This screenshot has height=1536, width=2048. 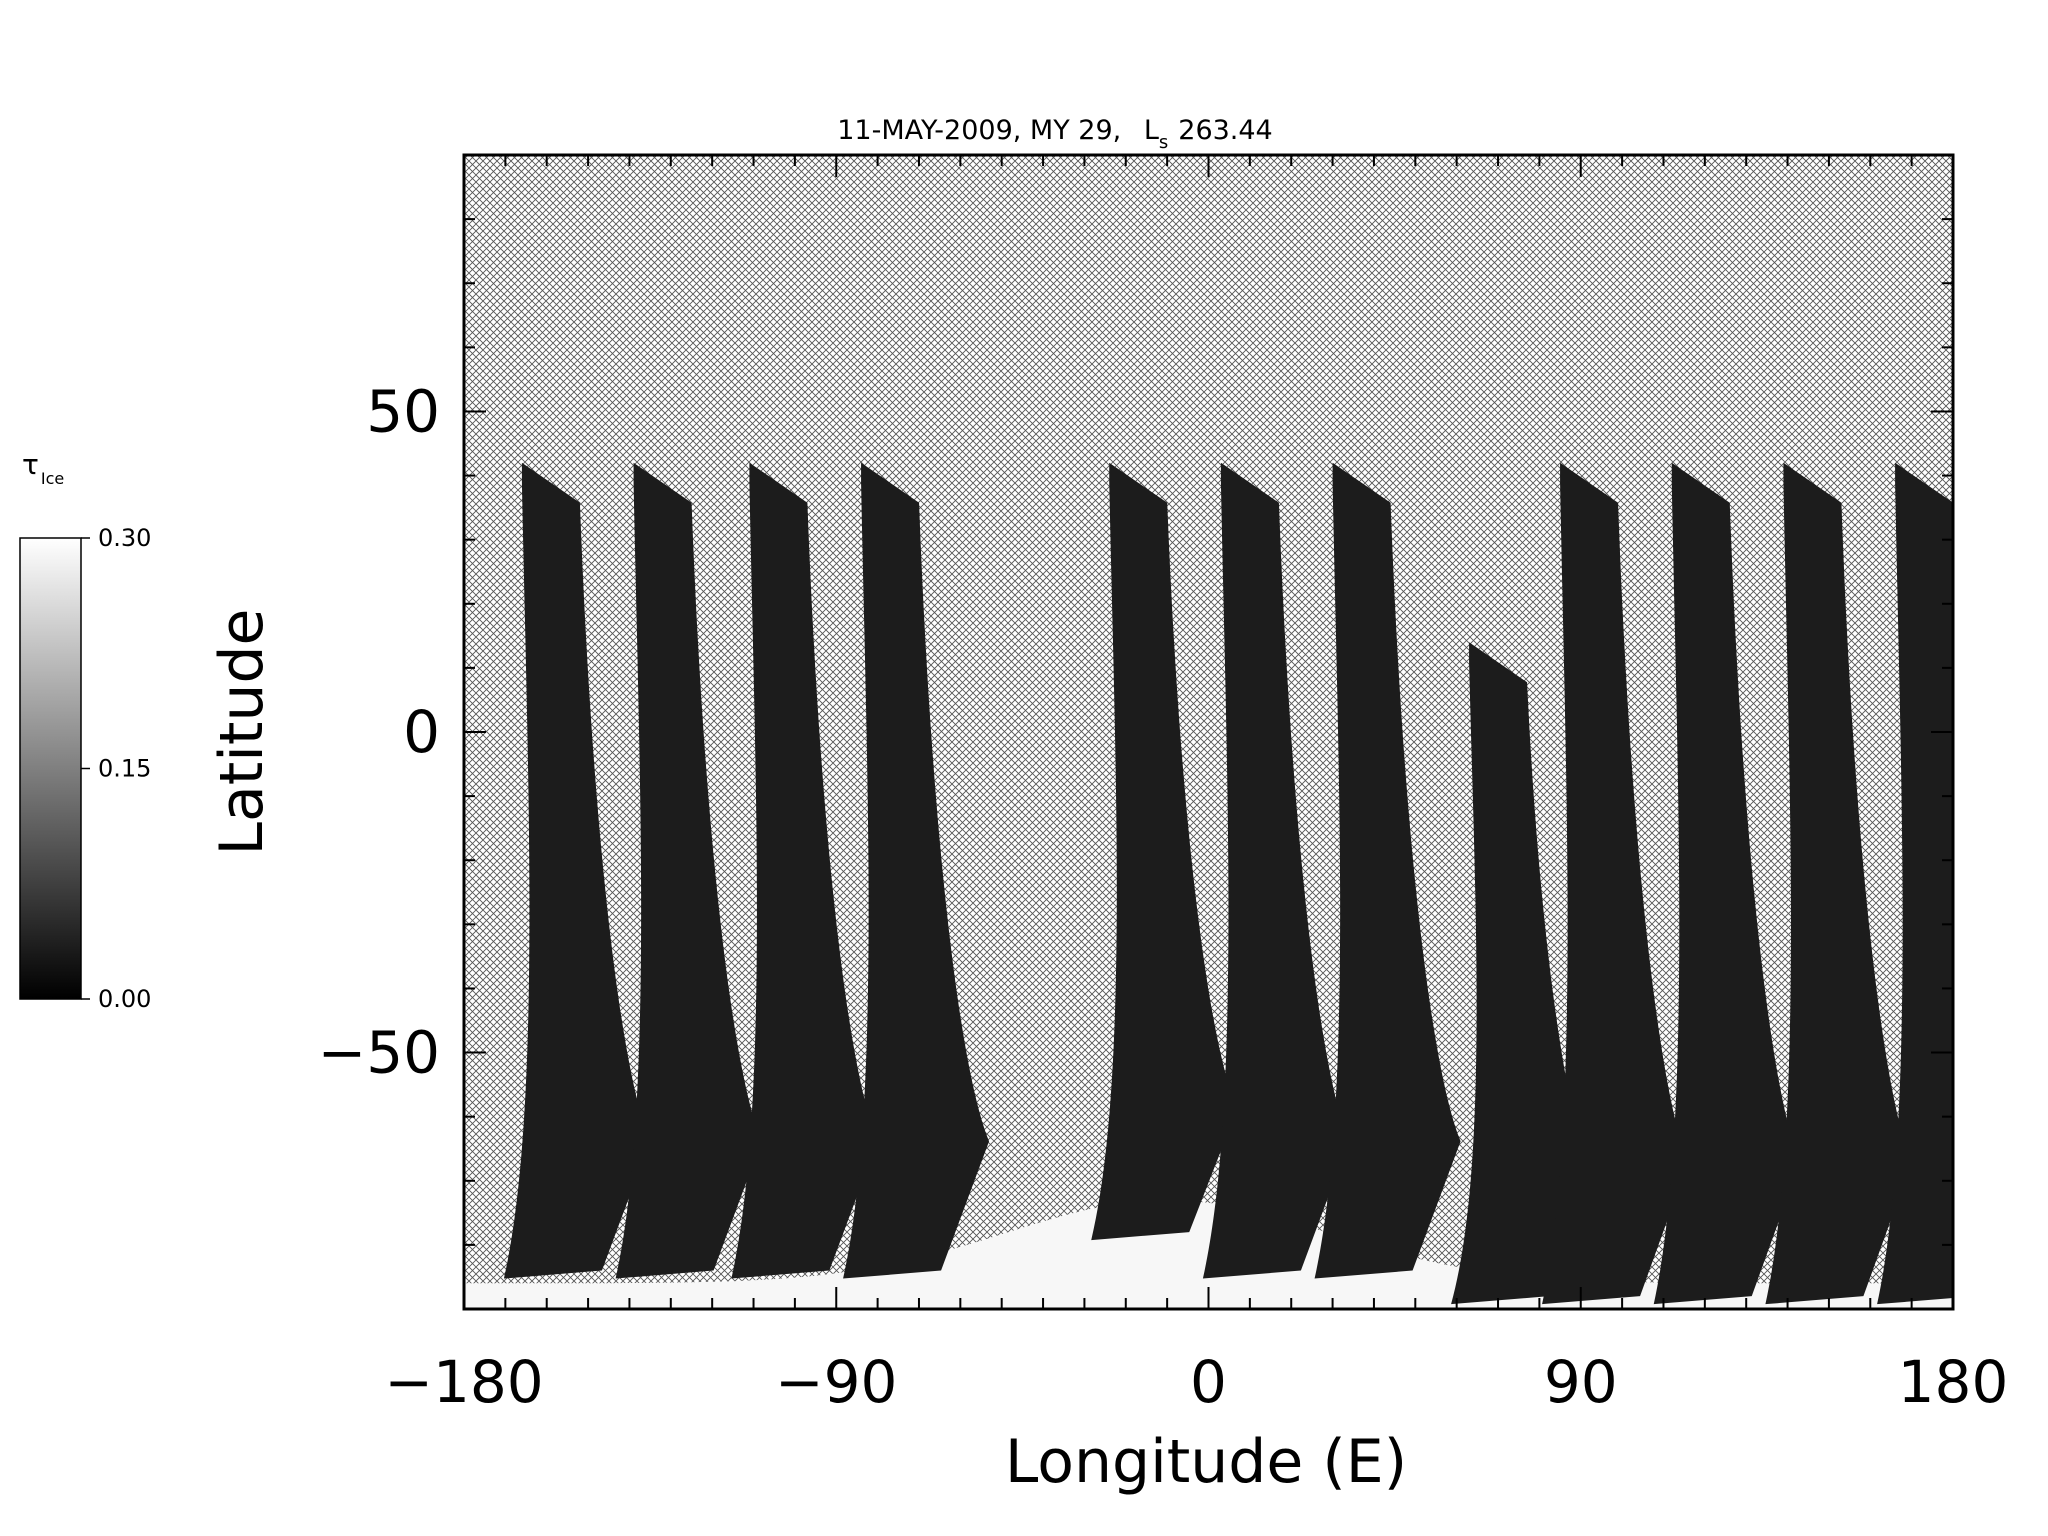 What do you see at coordinates (1208, 1382) in the screenshot?
I see `x-tick-label: 0` at bounding box center [1208, 1382].